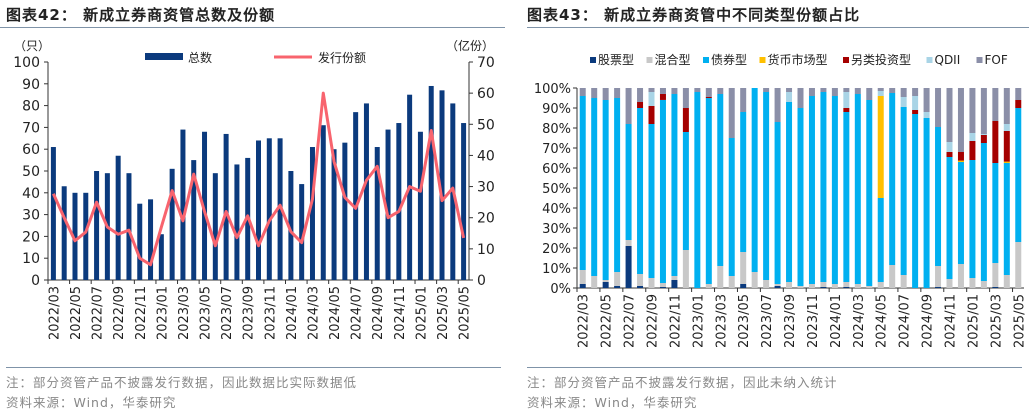 This screenshot has height=412, width=1029. What do you see at coordinates (552, 89) in the screenshot?
I see `y-tick-label: 100%` at bounding box center [552, 89].